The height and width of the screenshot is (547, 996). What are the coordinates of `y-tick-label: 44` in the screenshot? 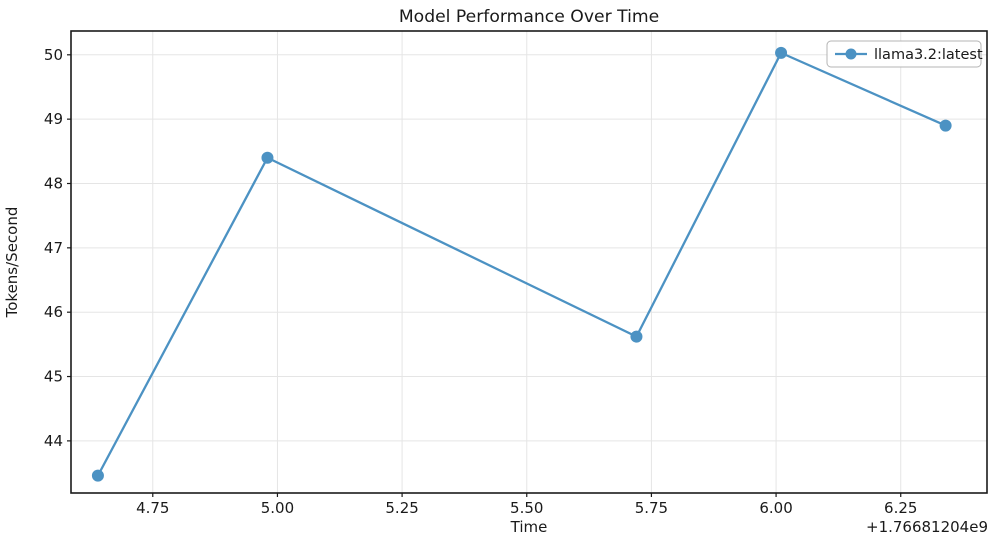 It's located at (53, 441).